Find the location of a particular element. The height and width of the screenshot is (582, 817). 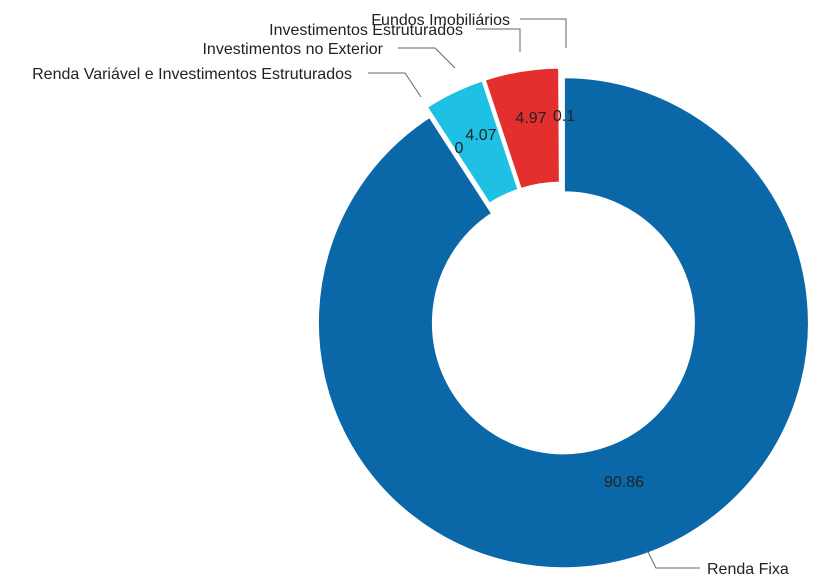

category-label-investimentos-no-exterior: Investimentos no Exterior is located at coordinates (292, 49).